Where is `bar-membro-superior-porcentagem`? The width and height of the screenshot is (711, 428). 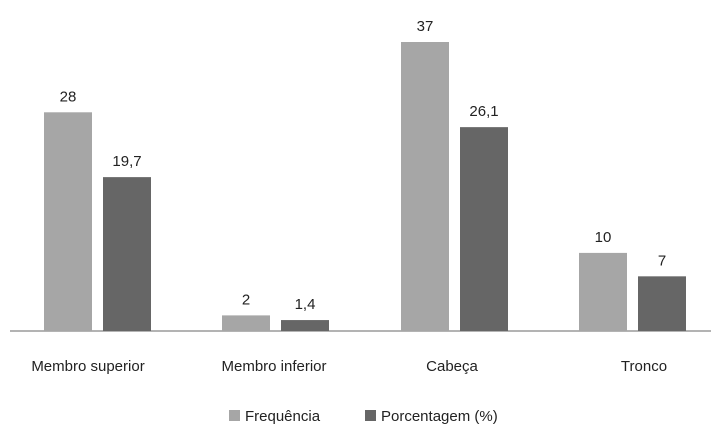
bar-membro-superior-porcentagem is located at coordinates (127, 254).